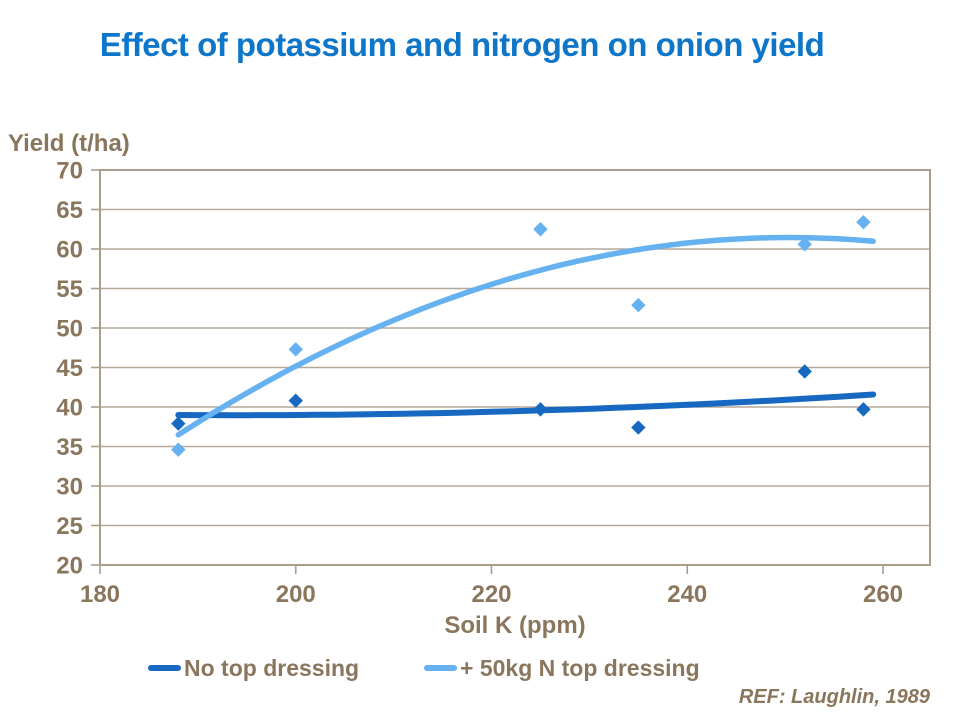  What do you see at coordinates (491, 594) in the screenshot?
I see `x-tick-label: 220` at bounding box center [491, 594].